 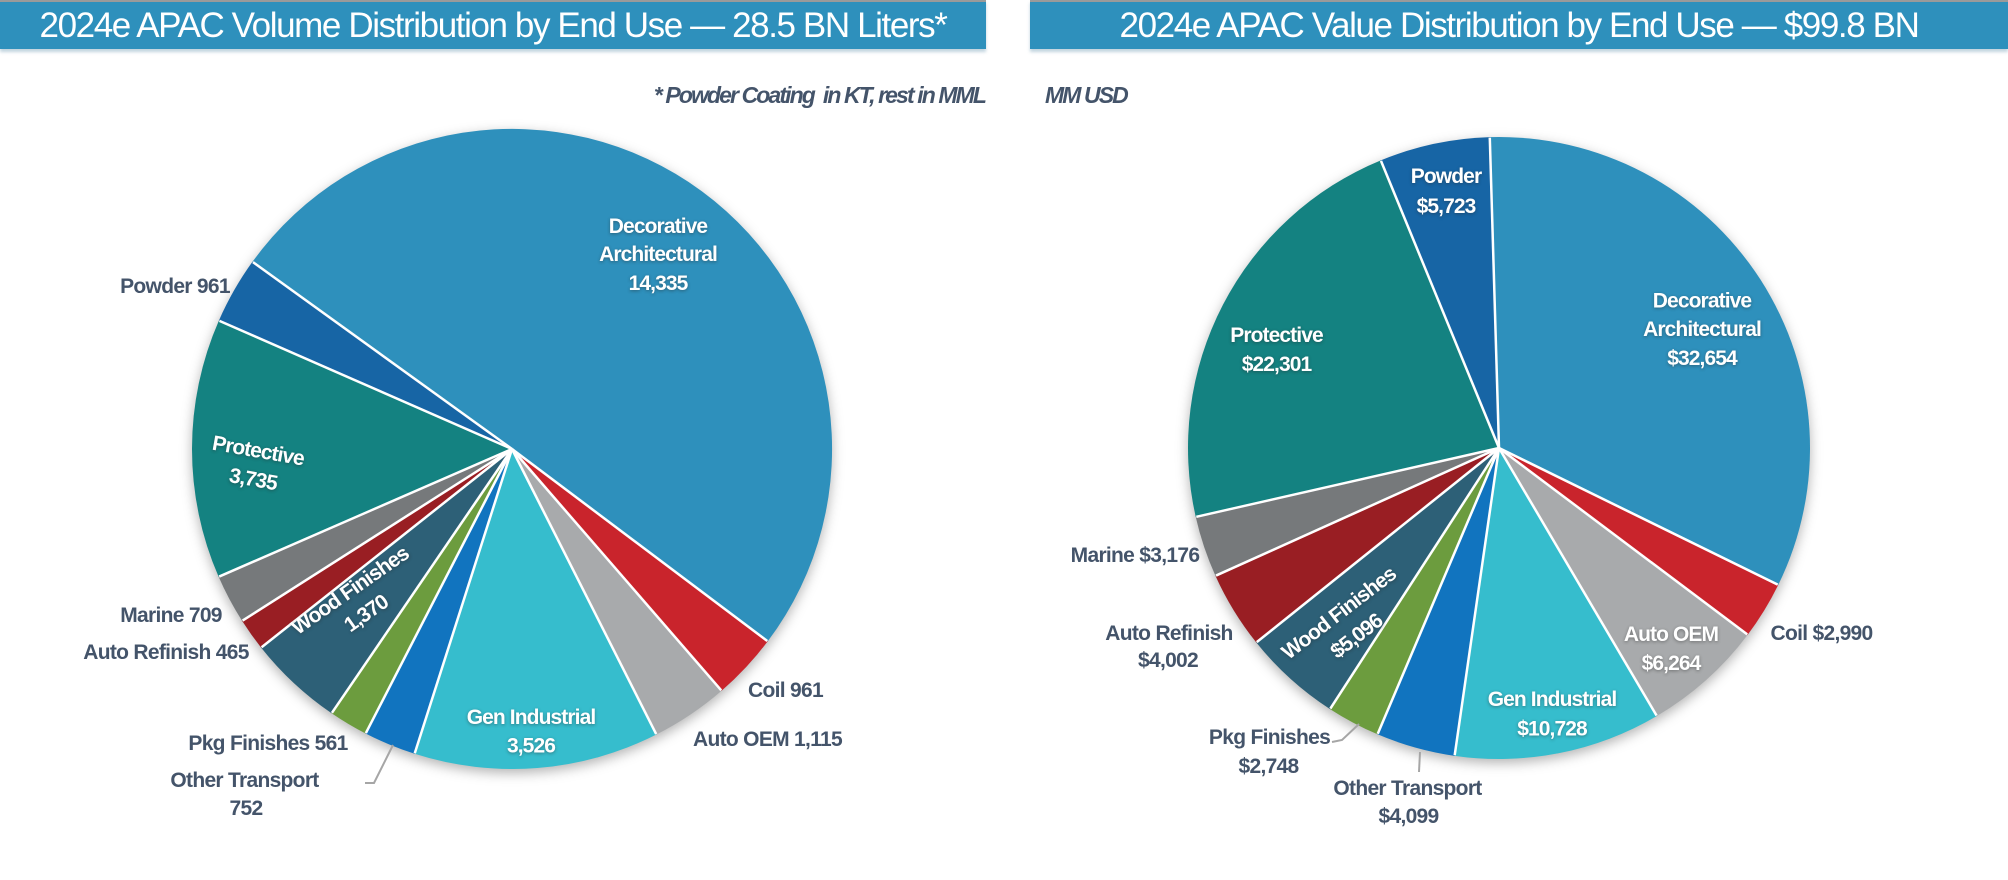 I want to click on svg-text: $5,723, so click(x=1446, y=206).